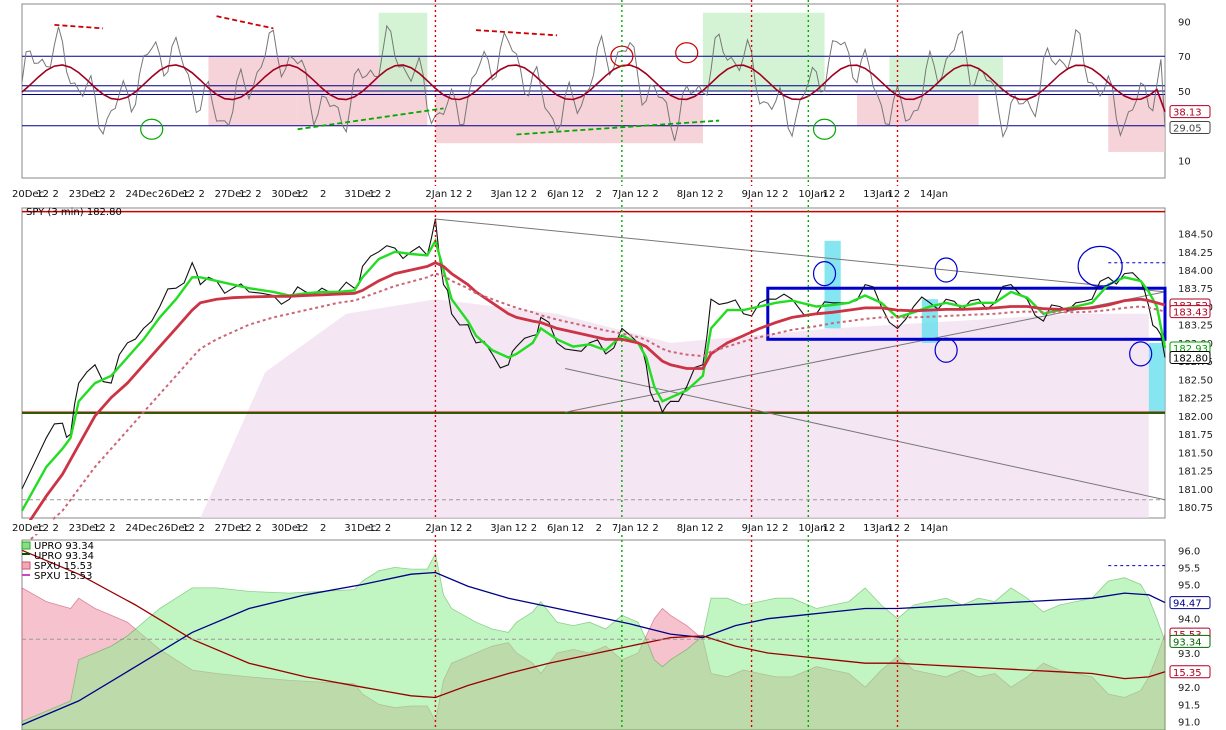 This screenshot has height=730, width=1226. Describe the element at coordinates (64, 556) in the screenshot. I see `legend-upro-line: UPRO 93.34` at that location.